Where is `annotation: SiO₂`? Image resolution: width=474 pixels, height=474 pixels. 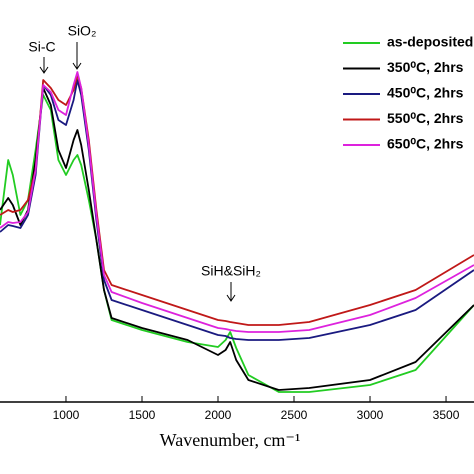 annotation: SiO₂ is located at coordinates (82, 31).